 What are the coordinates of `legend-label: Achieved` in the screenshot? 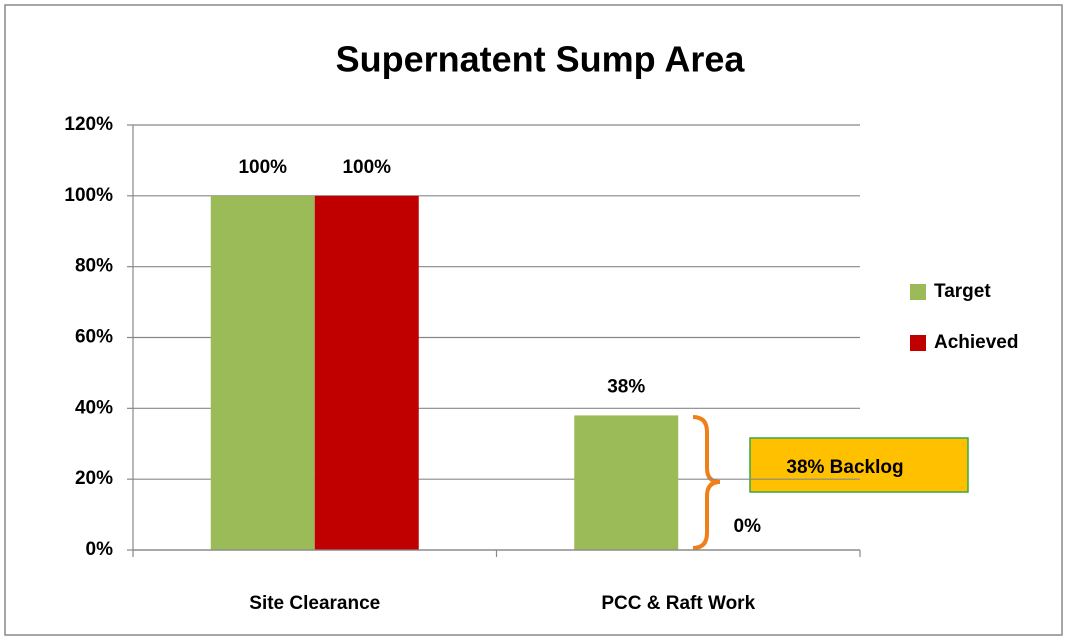 It's located at (976, 342).